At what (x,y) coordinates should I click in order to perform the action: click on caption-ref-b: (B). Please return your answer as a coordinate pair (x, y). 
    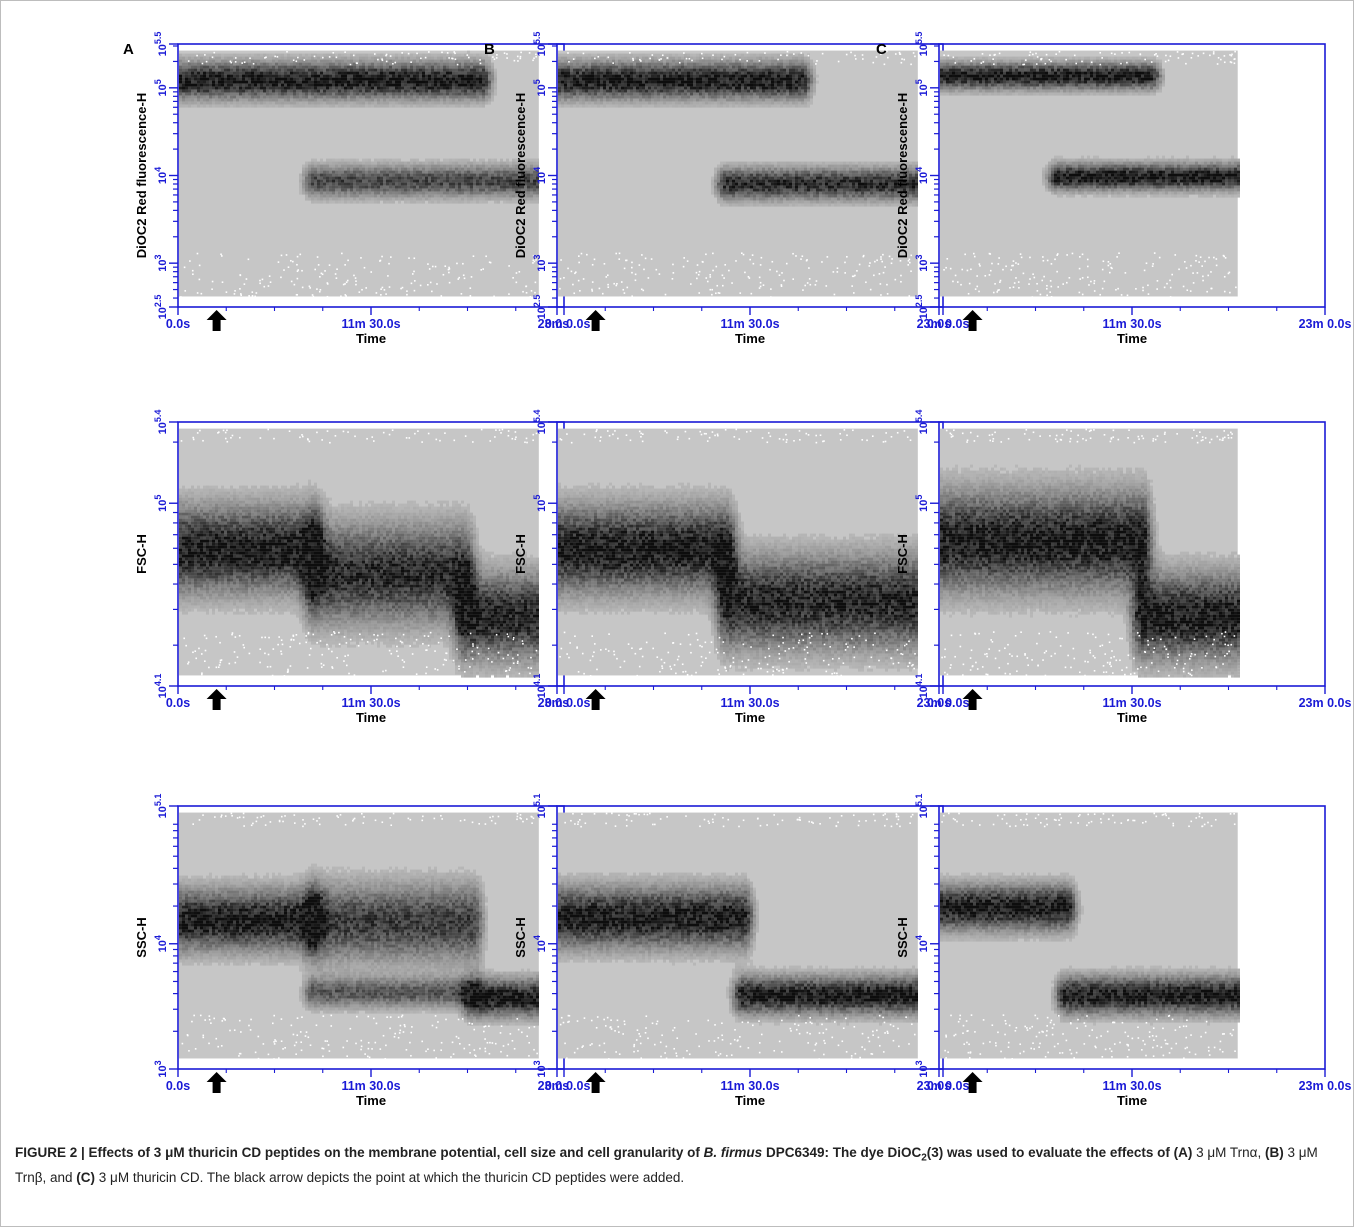
    Looking at the image, I should click on (1274, 1152).